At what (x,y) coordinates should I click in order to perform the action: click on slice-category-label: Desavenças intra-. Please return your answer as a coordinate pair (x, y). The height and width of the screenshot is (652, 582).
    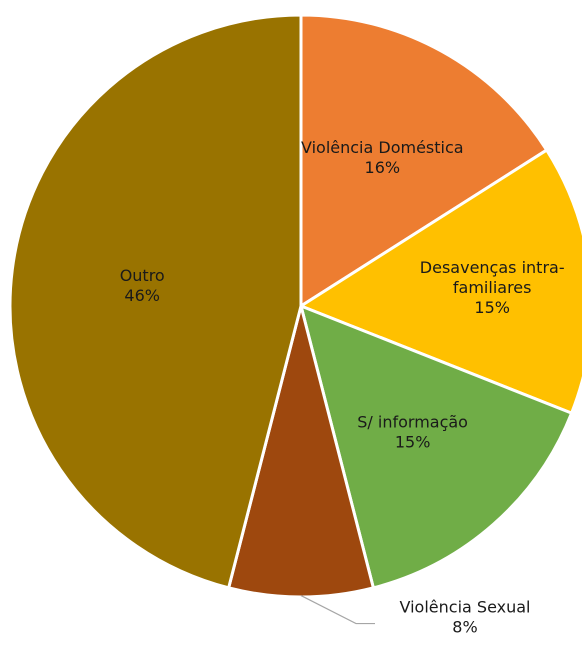
    Looking at the image, I should click on (492, 267).